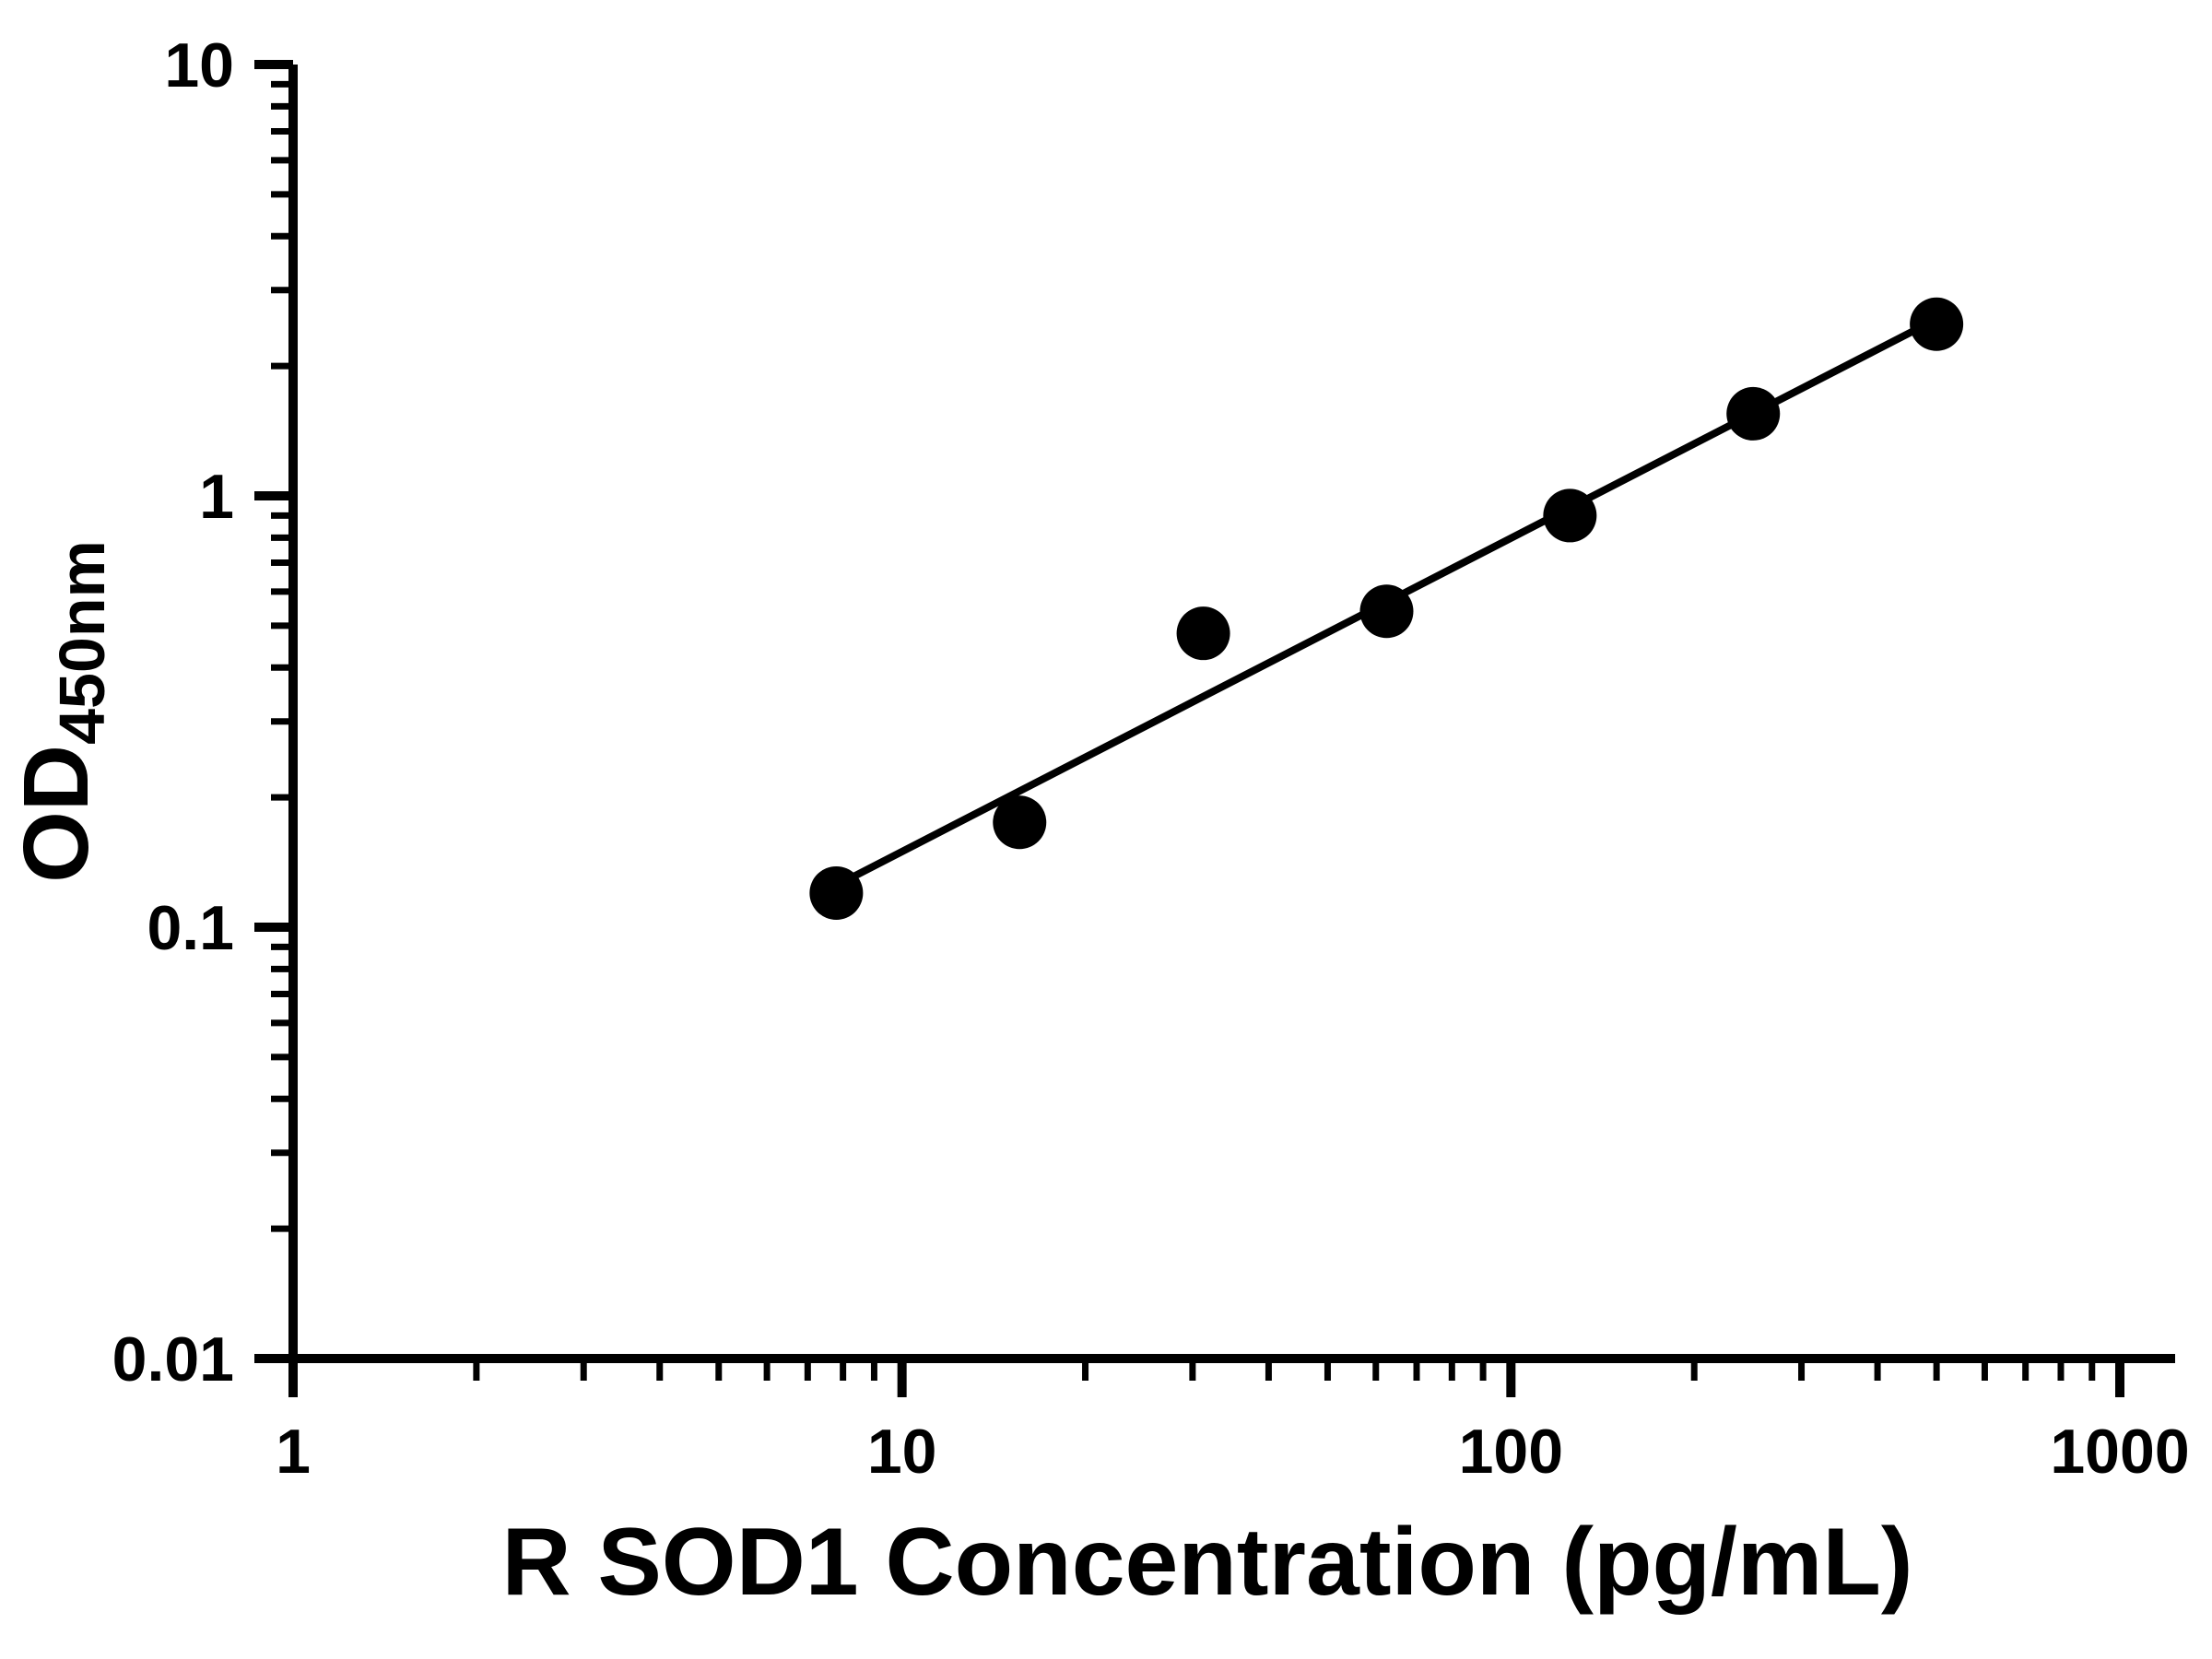 Image resolution: width=2212 pixels, height=1659 pixels. I want to click on x-tick-label: 1, so click(293, 1452).